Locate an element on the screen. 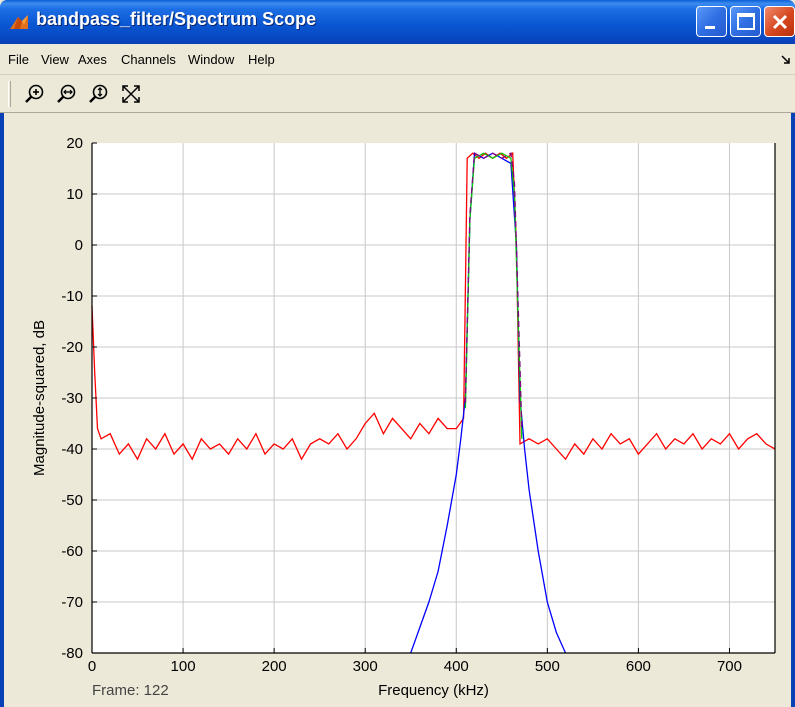 The image size is (795, 707). menu-window: Window is located at coordinates (211, 59).